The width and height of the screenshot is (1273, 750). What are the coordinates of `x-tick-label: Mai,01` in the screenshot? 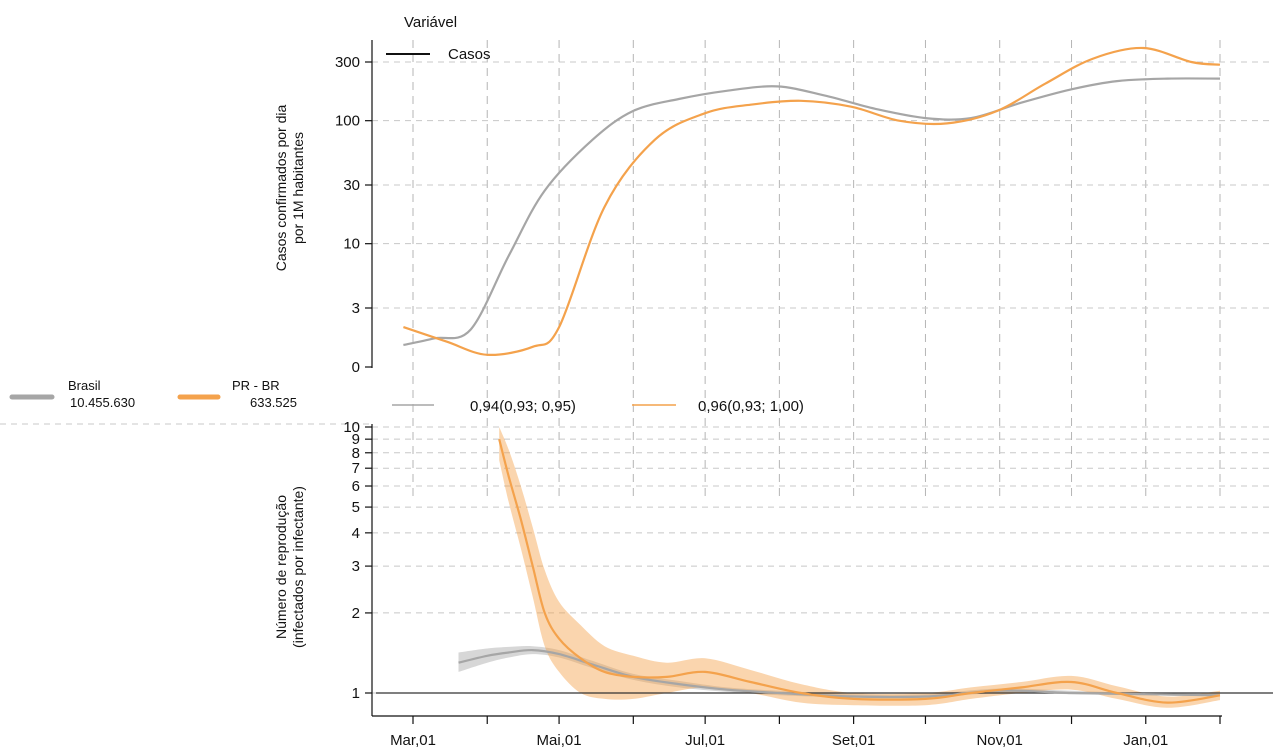 It's located at (559, 740).